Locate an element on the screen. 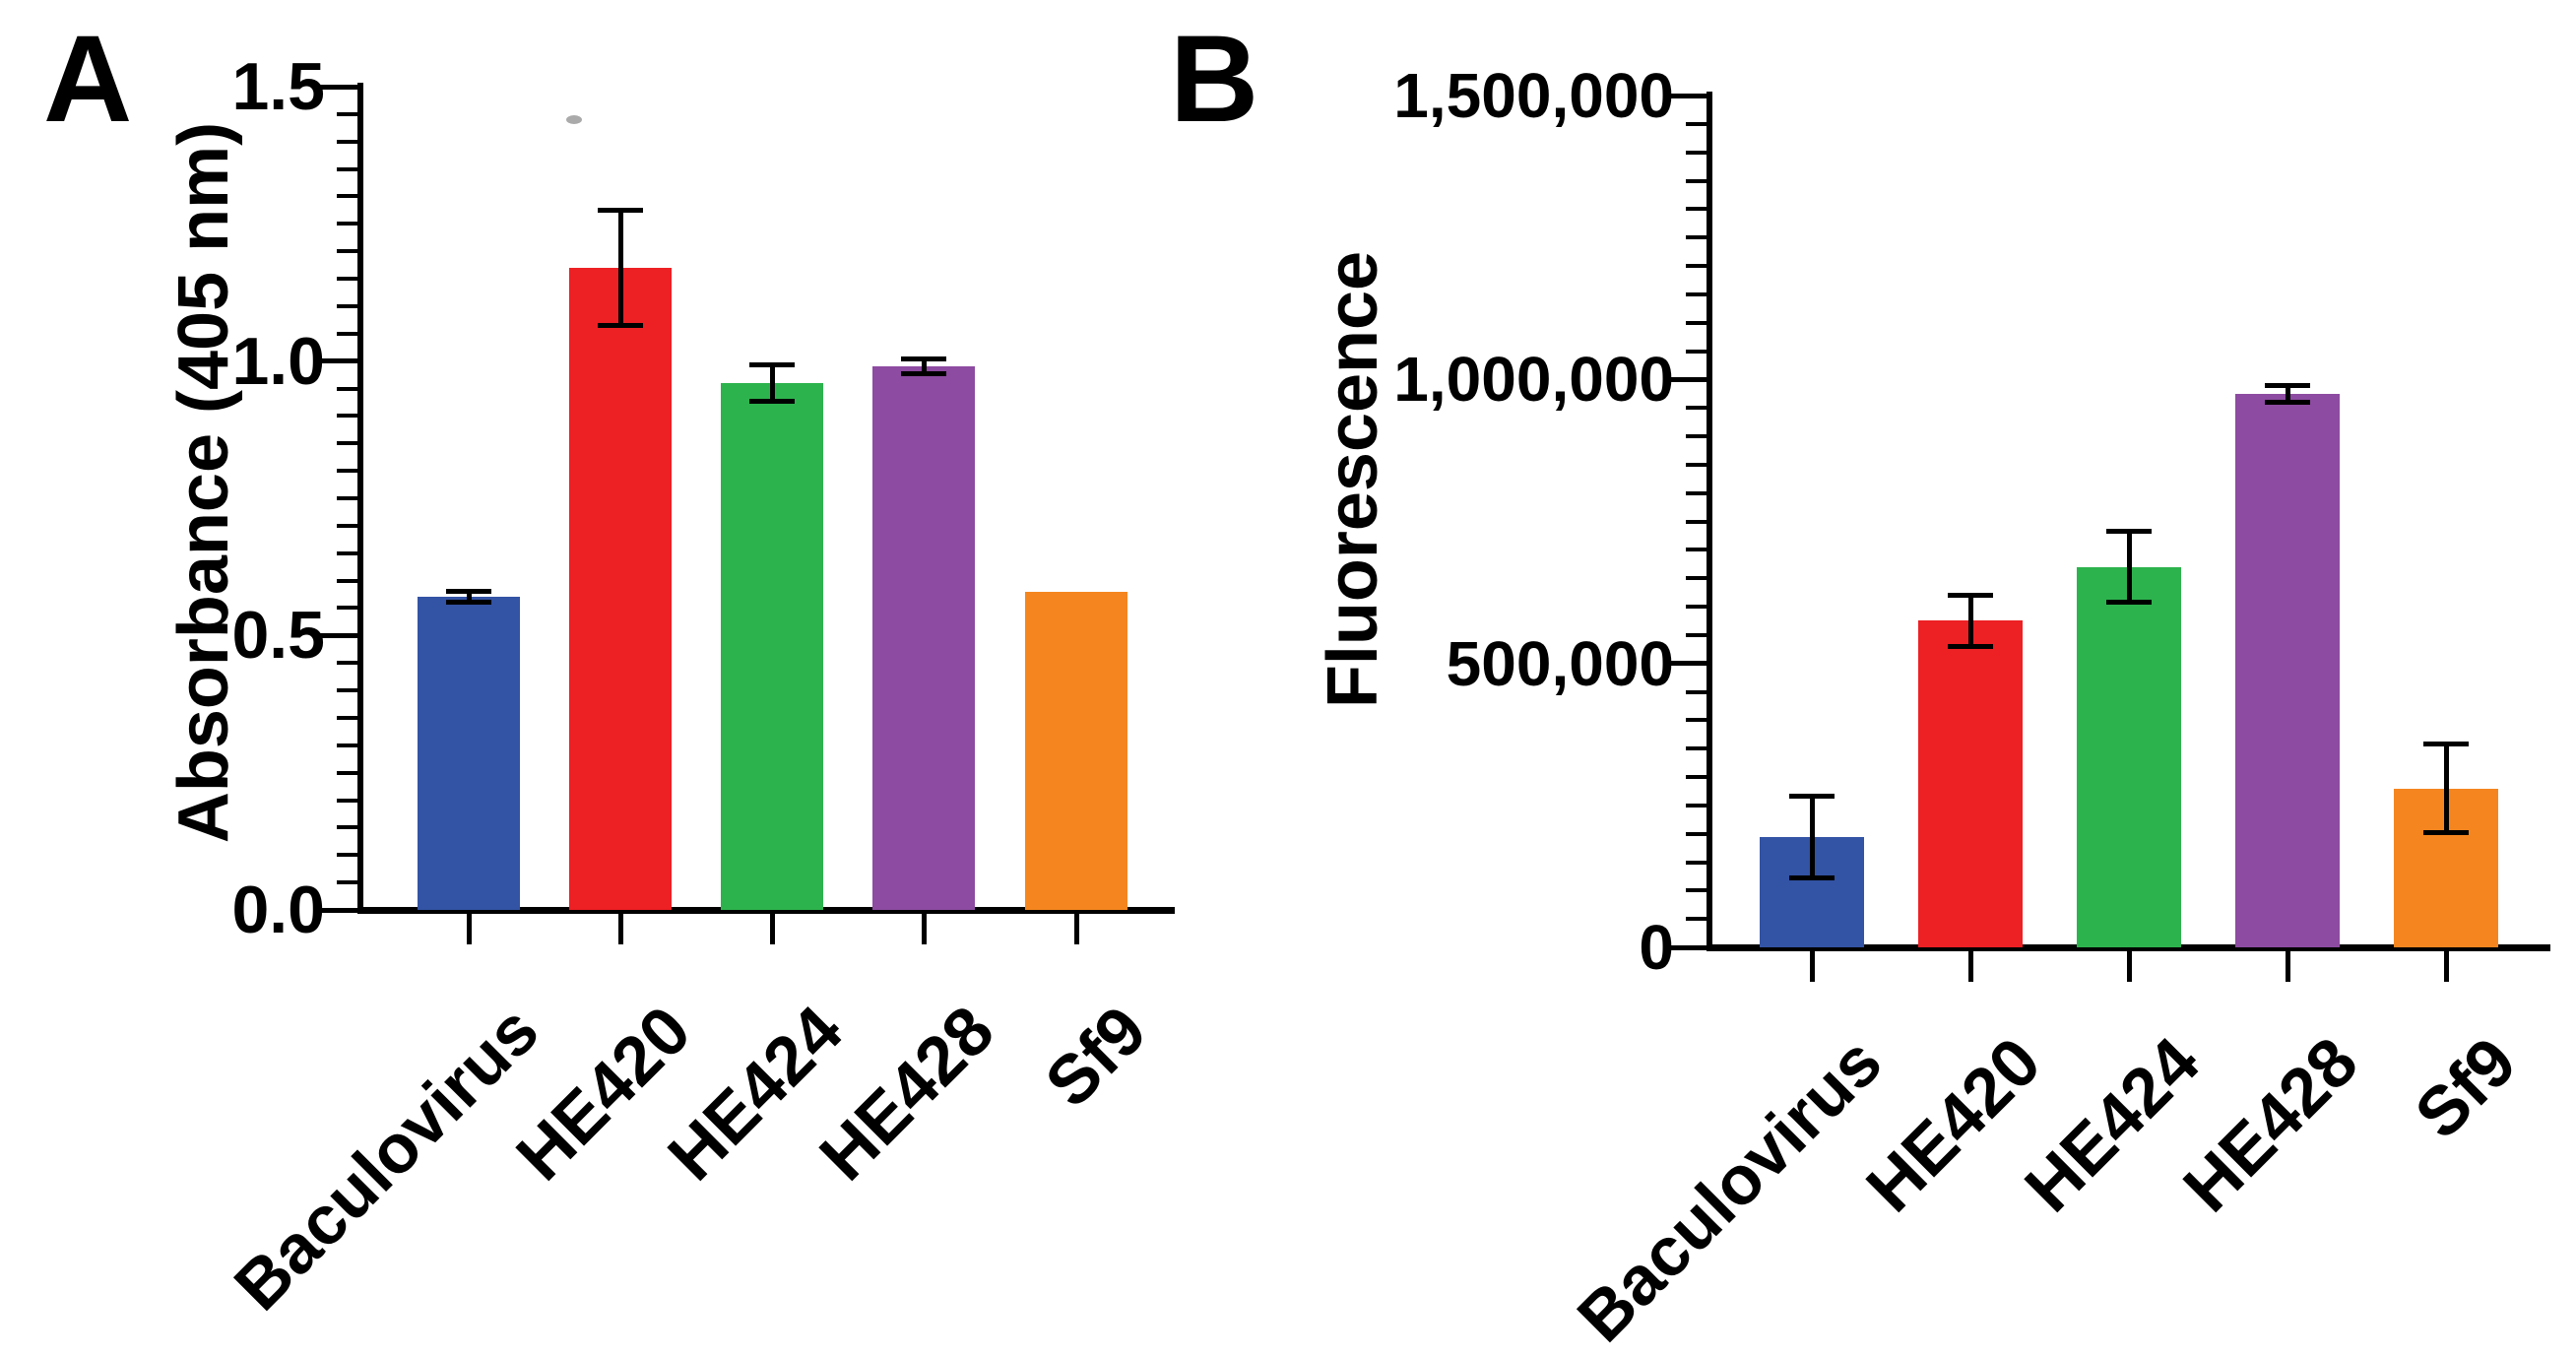 The height and width of the screenshot is (1357, 2576). x-tick-label-he420: HE420 is located at coordinates (1953, 1124).